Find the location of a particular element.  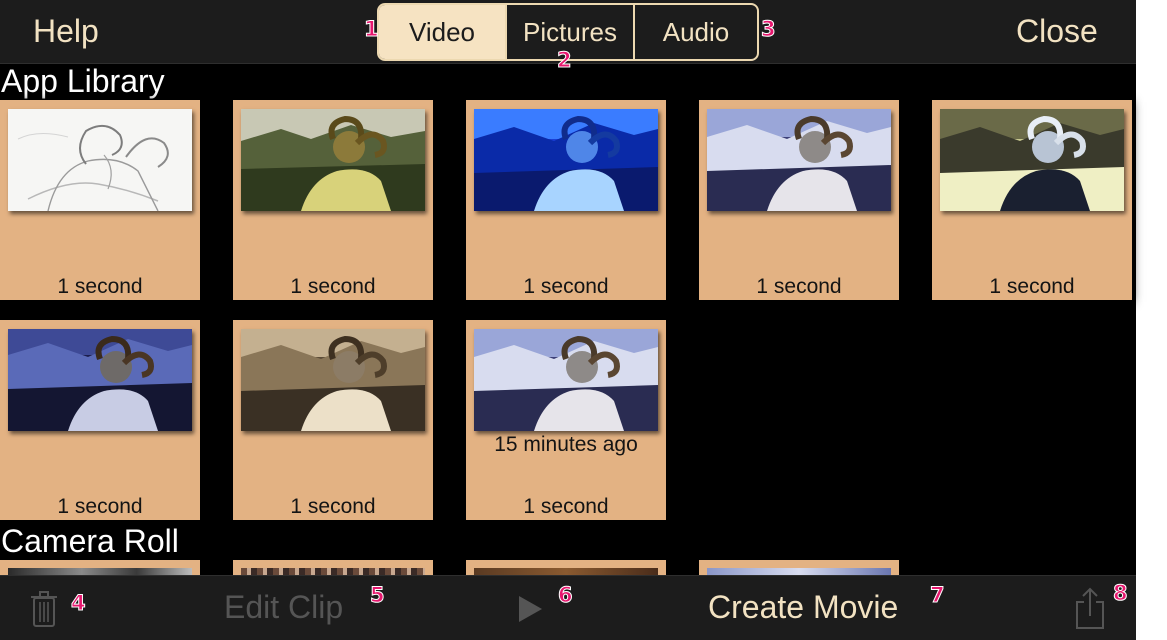

right-edge-margin is located at coordinates (1151, 320).